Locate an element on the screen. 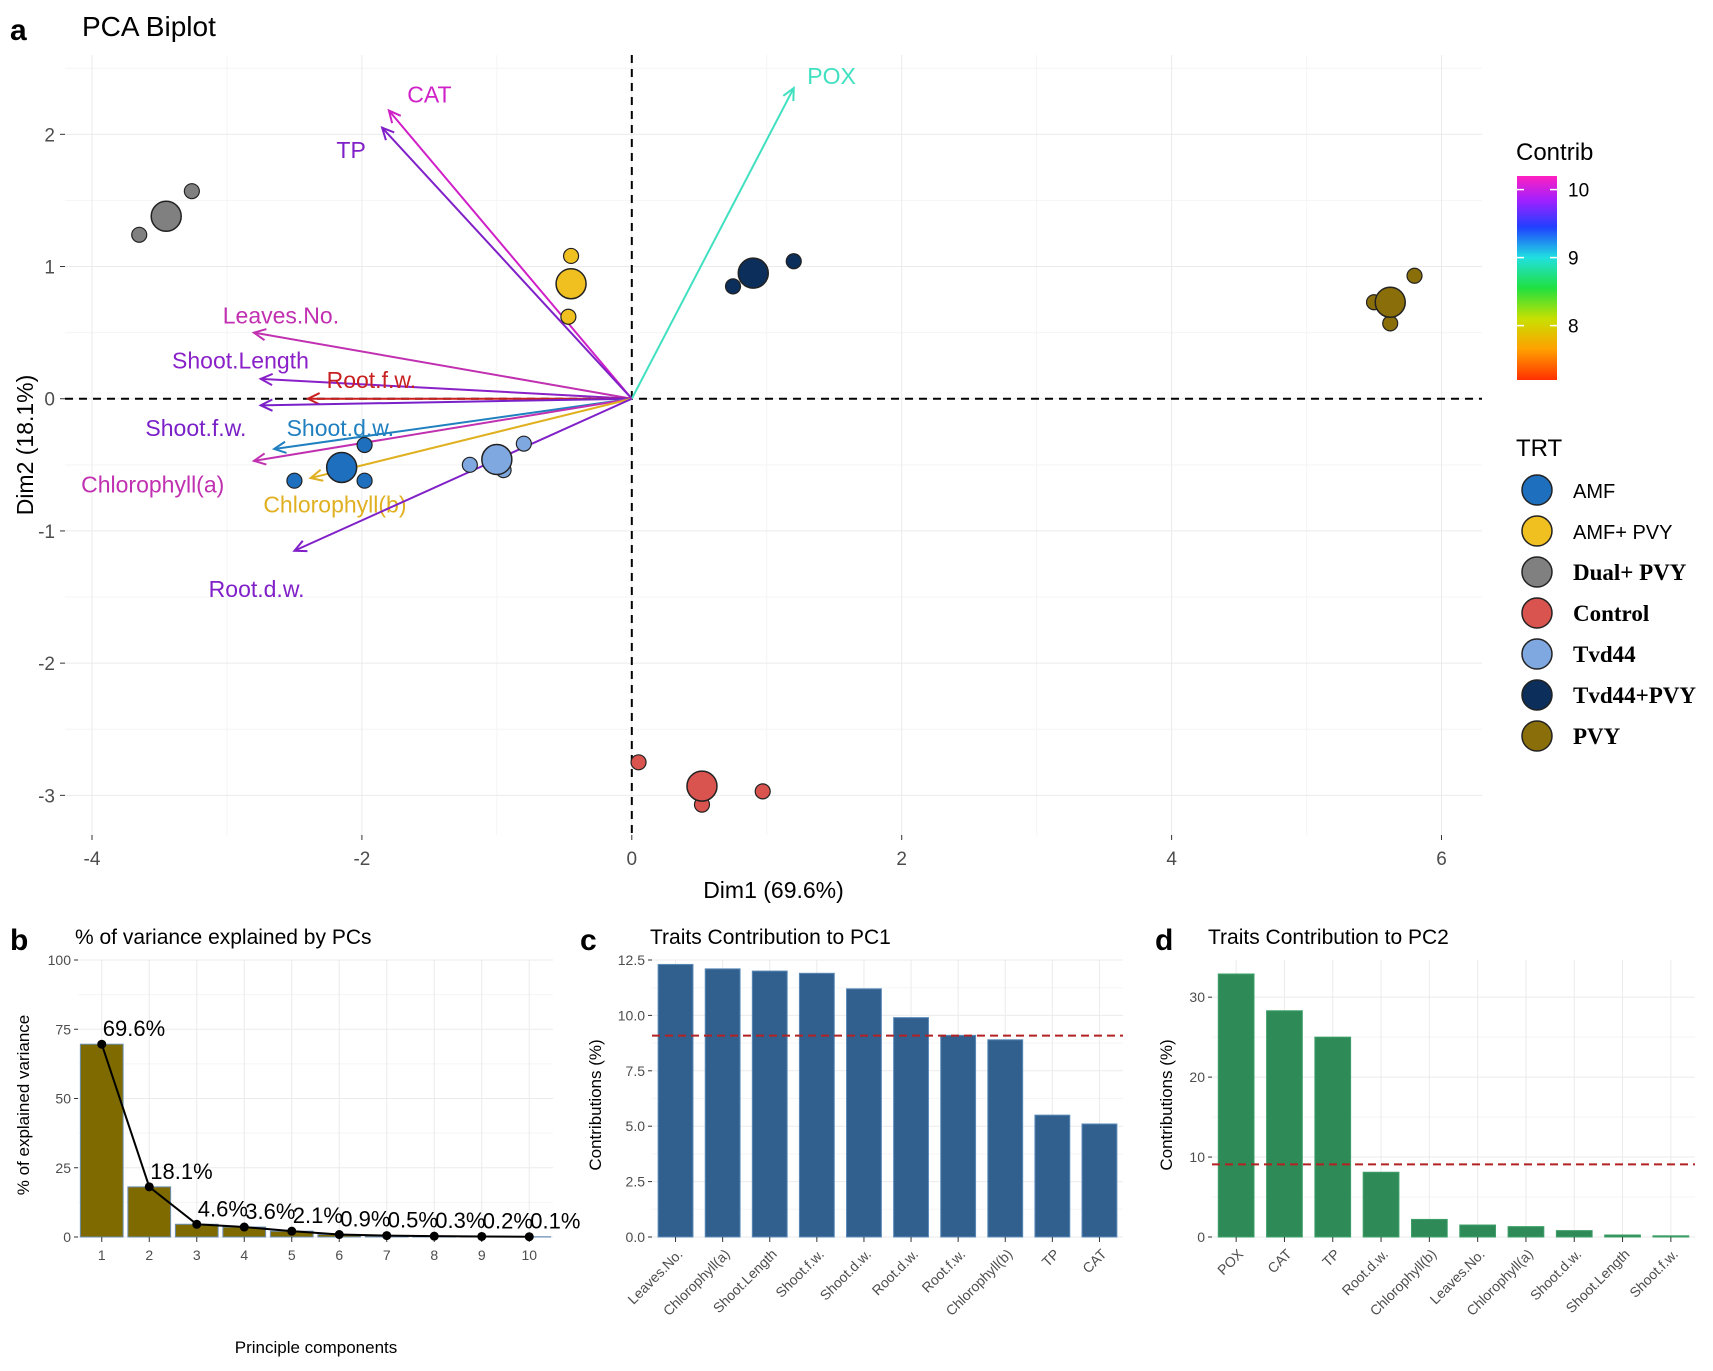 The height and width of the screenshot is (1371, 1713). scree-data-label: 0.9% is located at coordinates (365, 1219).